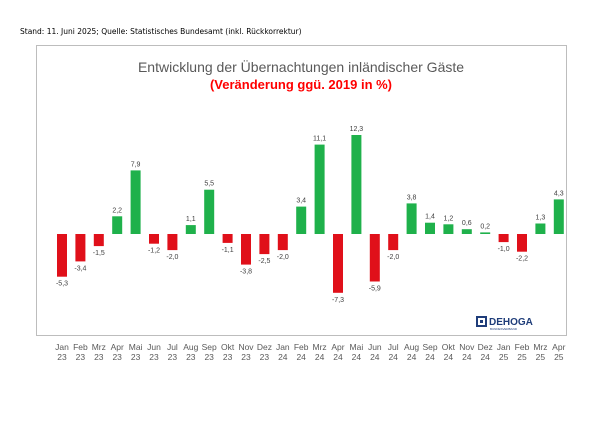 Image resolution: width=610 pixels, height=432 pixels. Describe the element at coordinates (504, 329) in the screenshot. I see `dehoga-logo-subtext: BUNDESVERBAND` at that location.